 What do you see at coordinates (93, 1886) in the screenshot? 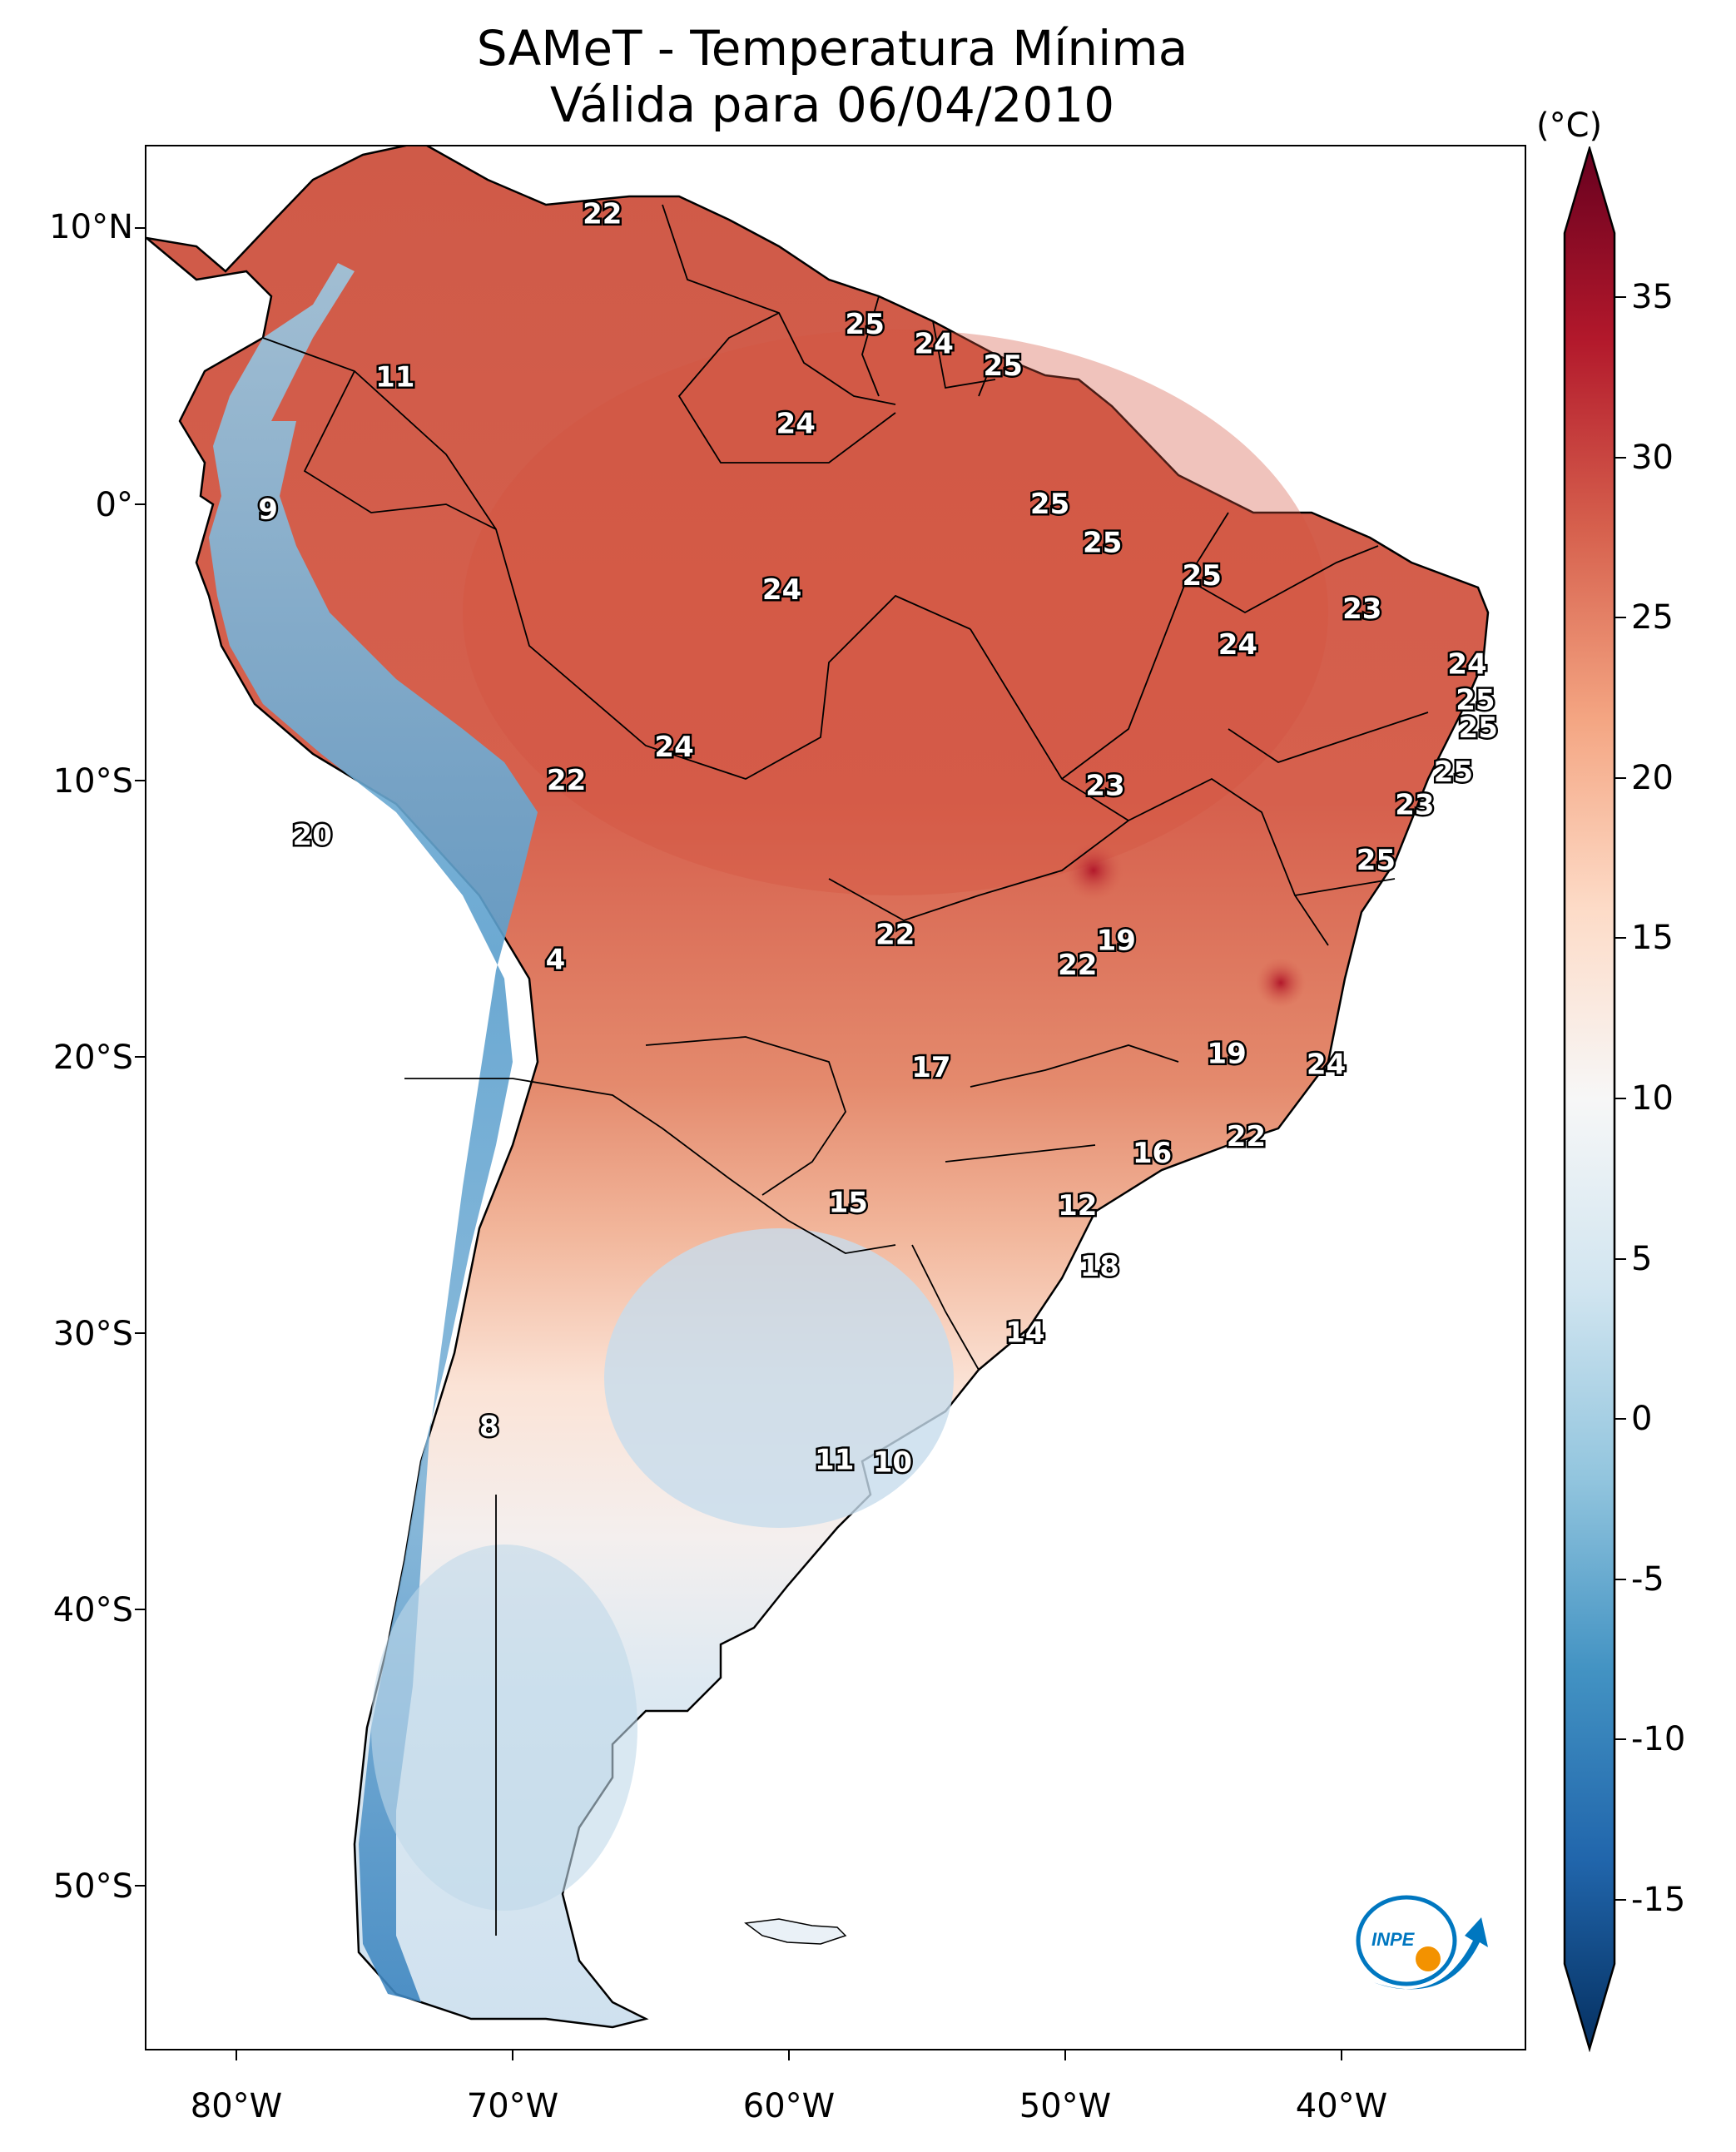
I see `lat-label-50s: 50°S` at bounding box center [93, 1886].